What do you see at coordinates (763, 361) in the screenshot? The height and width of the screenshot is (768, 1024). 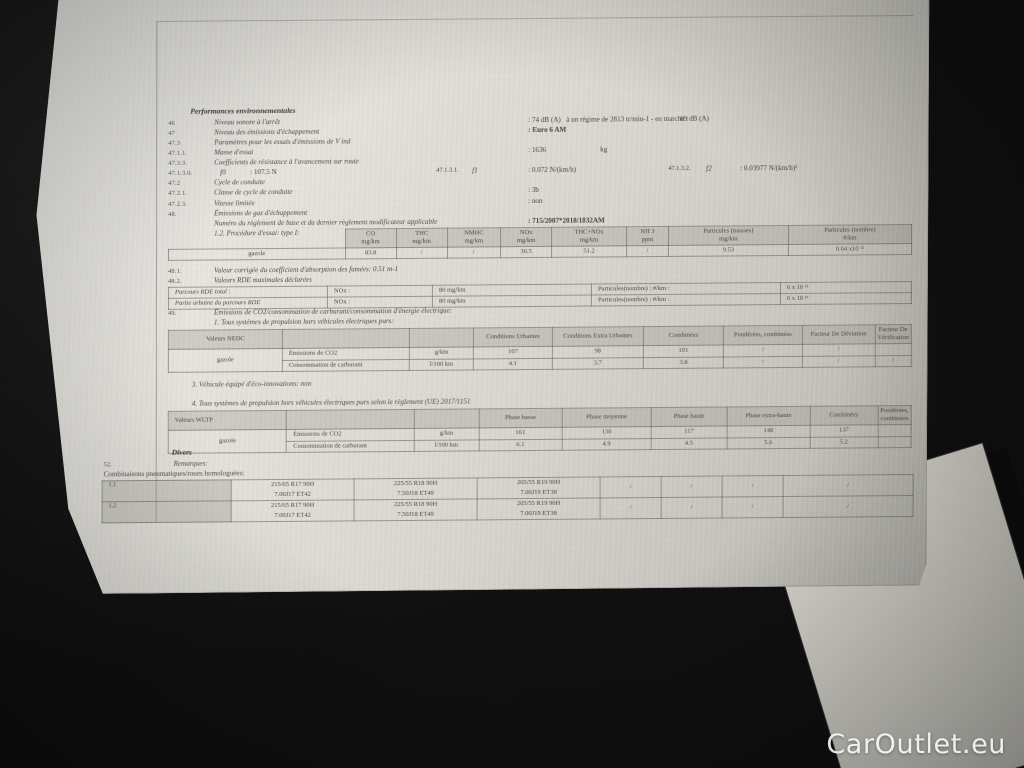 I see `nedc-fuel-weighted: /` at bounding box center [763, 361].